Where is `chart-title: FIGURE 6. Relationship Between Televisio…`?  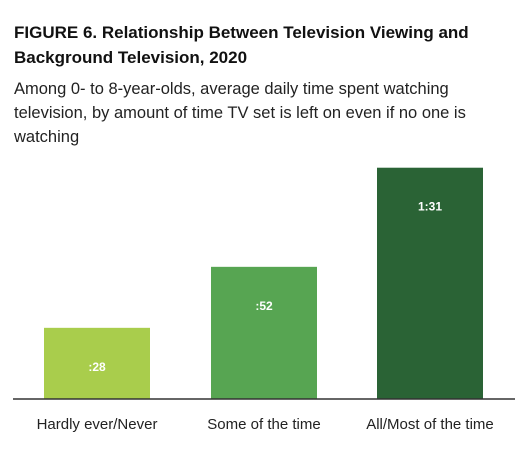
chart-title: FIGURE 6. Relationship Between Televisio… is located at coordinates (241, 45).